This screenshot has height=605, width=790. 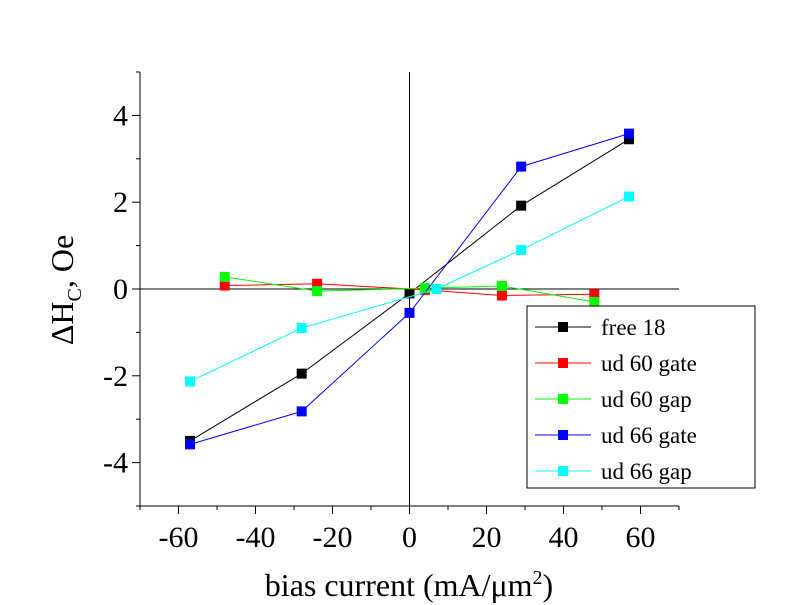 I want to click on x-tick-label: 40, so click(x=564, y=537).